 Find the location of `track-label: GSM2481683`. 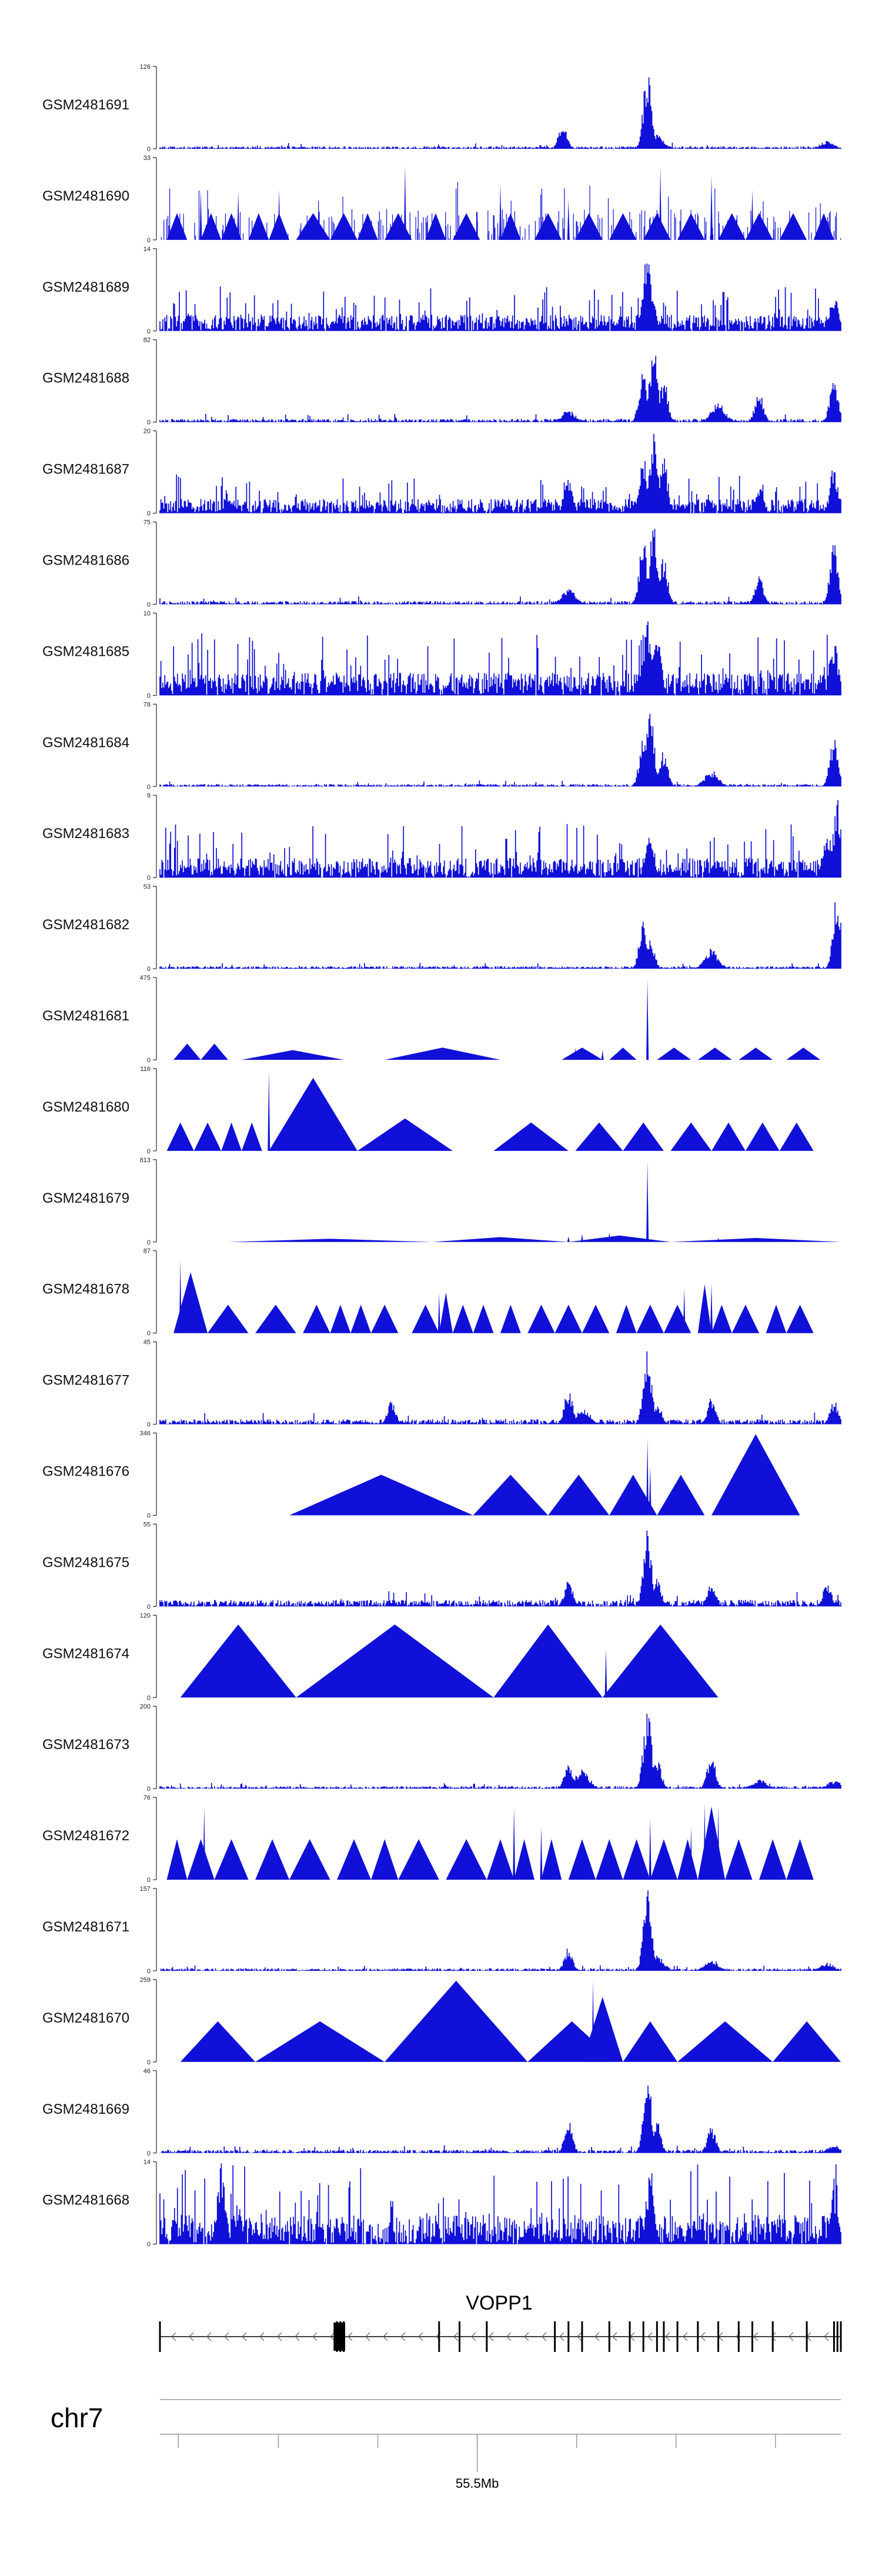

track-label: GSM2481683 is located at coordinates (85, 834).